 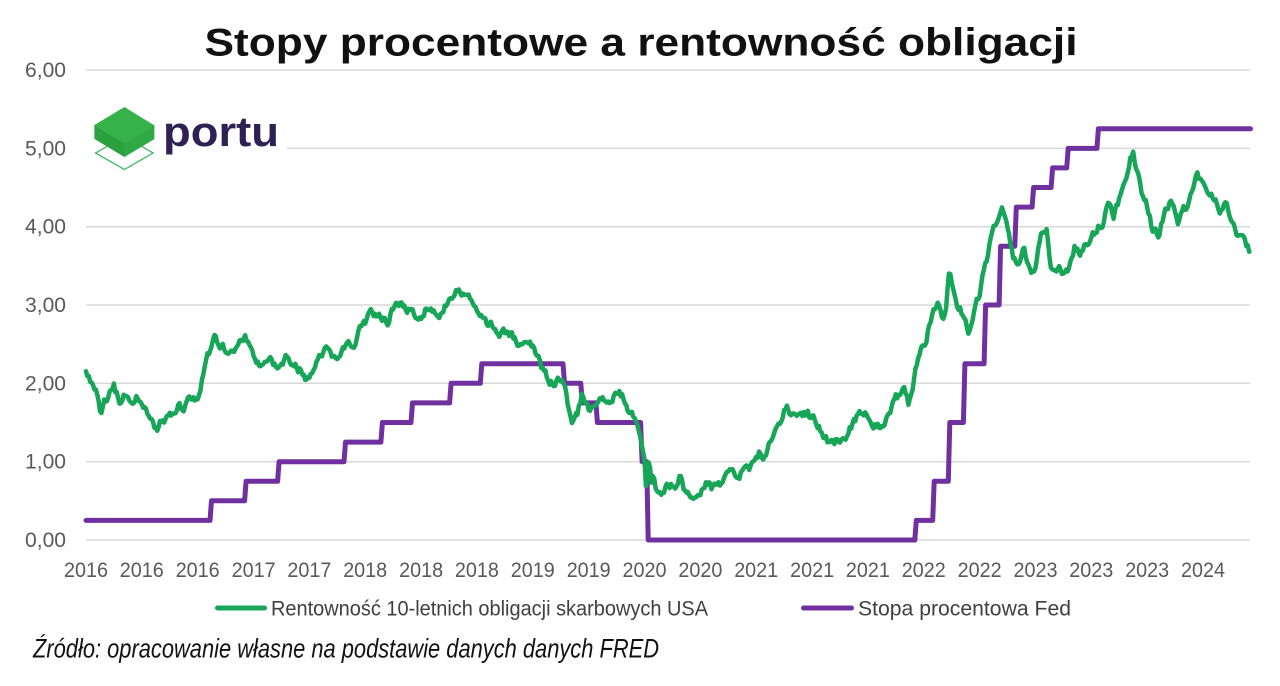 What do you see at coordinates (221, 131) in the screenshot?
I see `svg-text: portu` at bounding box center [221, 131].